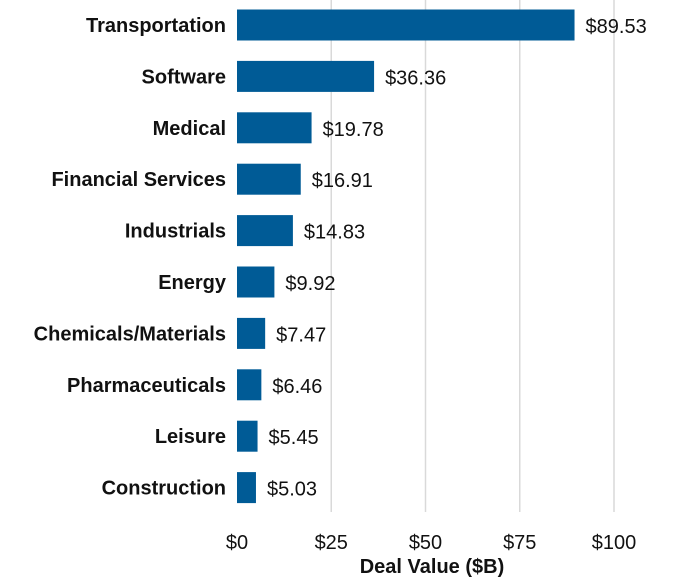  Describe the element at coordinates (301, 335) in the screenshot. I see `value-label: $7.47` at that location.